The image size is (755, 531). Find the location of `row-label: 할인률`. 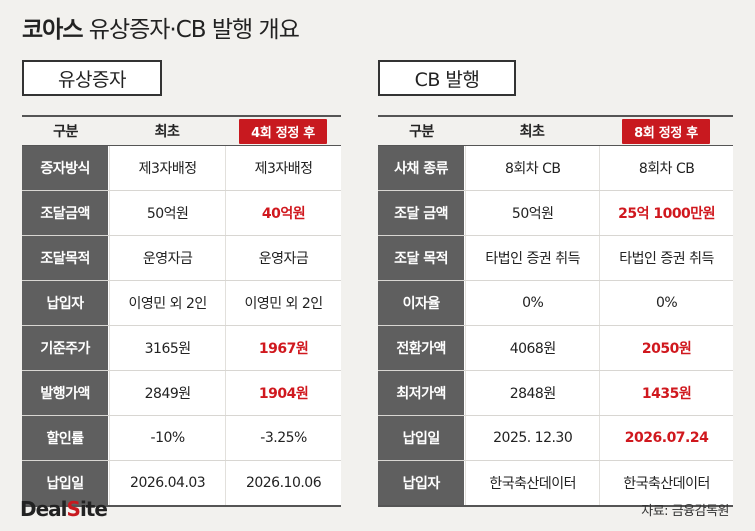

row-label: 할인률 is located at coordinates (66, 438).